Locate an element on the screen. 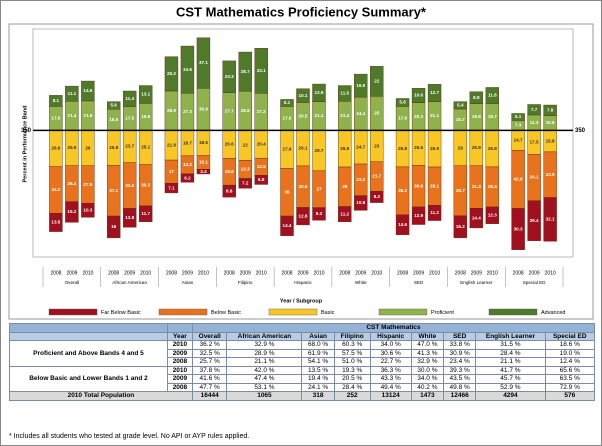 Image resolution: width=602 pixels, height=446 pixels. table-row: CST Mathematics is located at coordinates (302, 328).